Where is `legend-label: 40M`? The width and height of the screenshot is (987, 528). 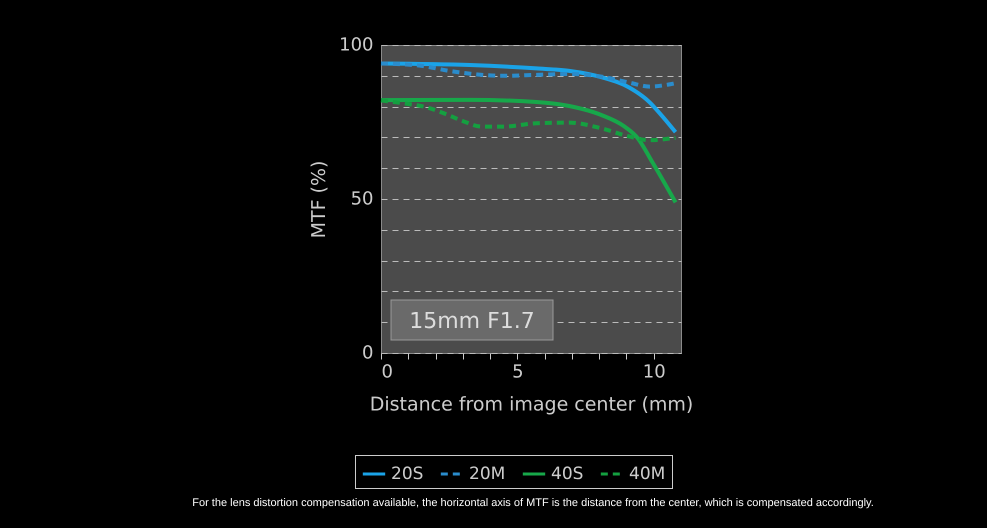 legend-label: 40M is located at coordinates (647, 474).